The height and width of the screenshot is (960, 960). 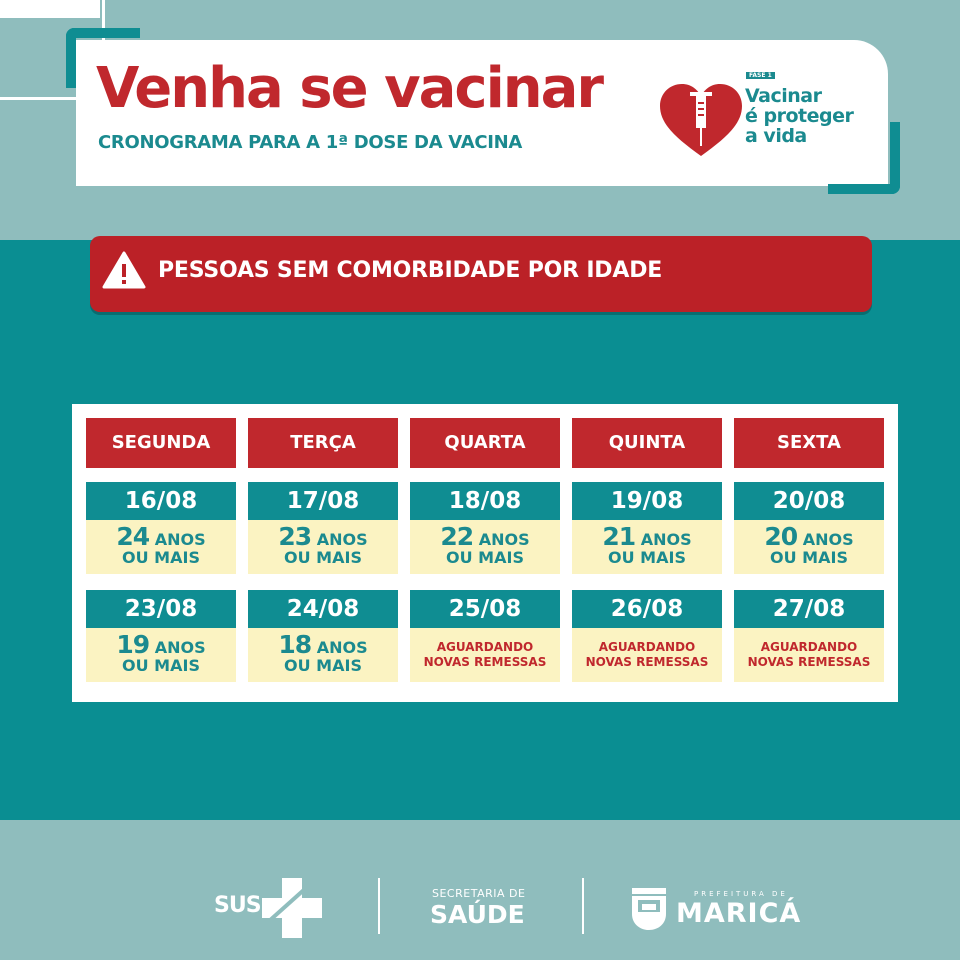 I want to click on age-number: 24, so click(x=133, y=536).